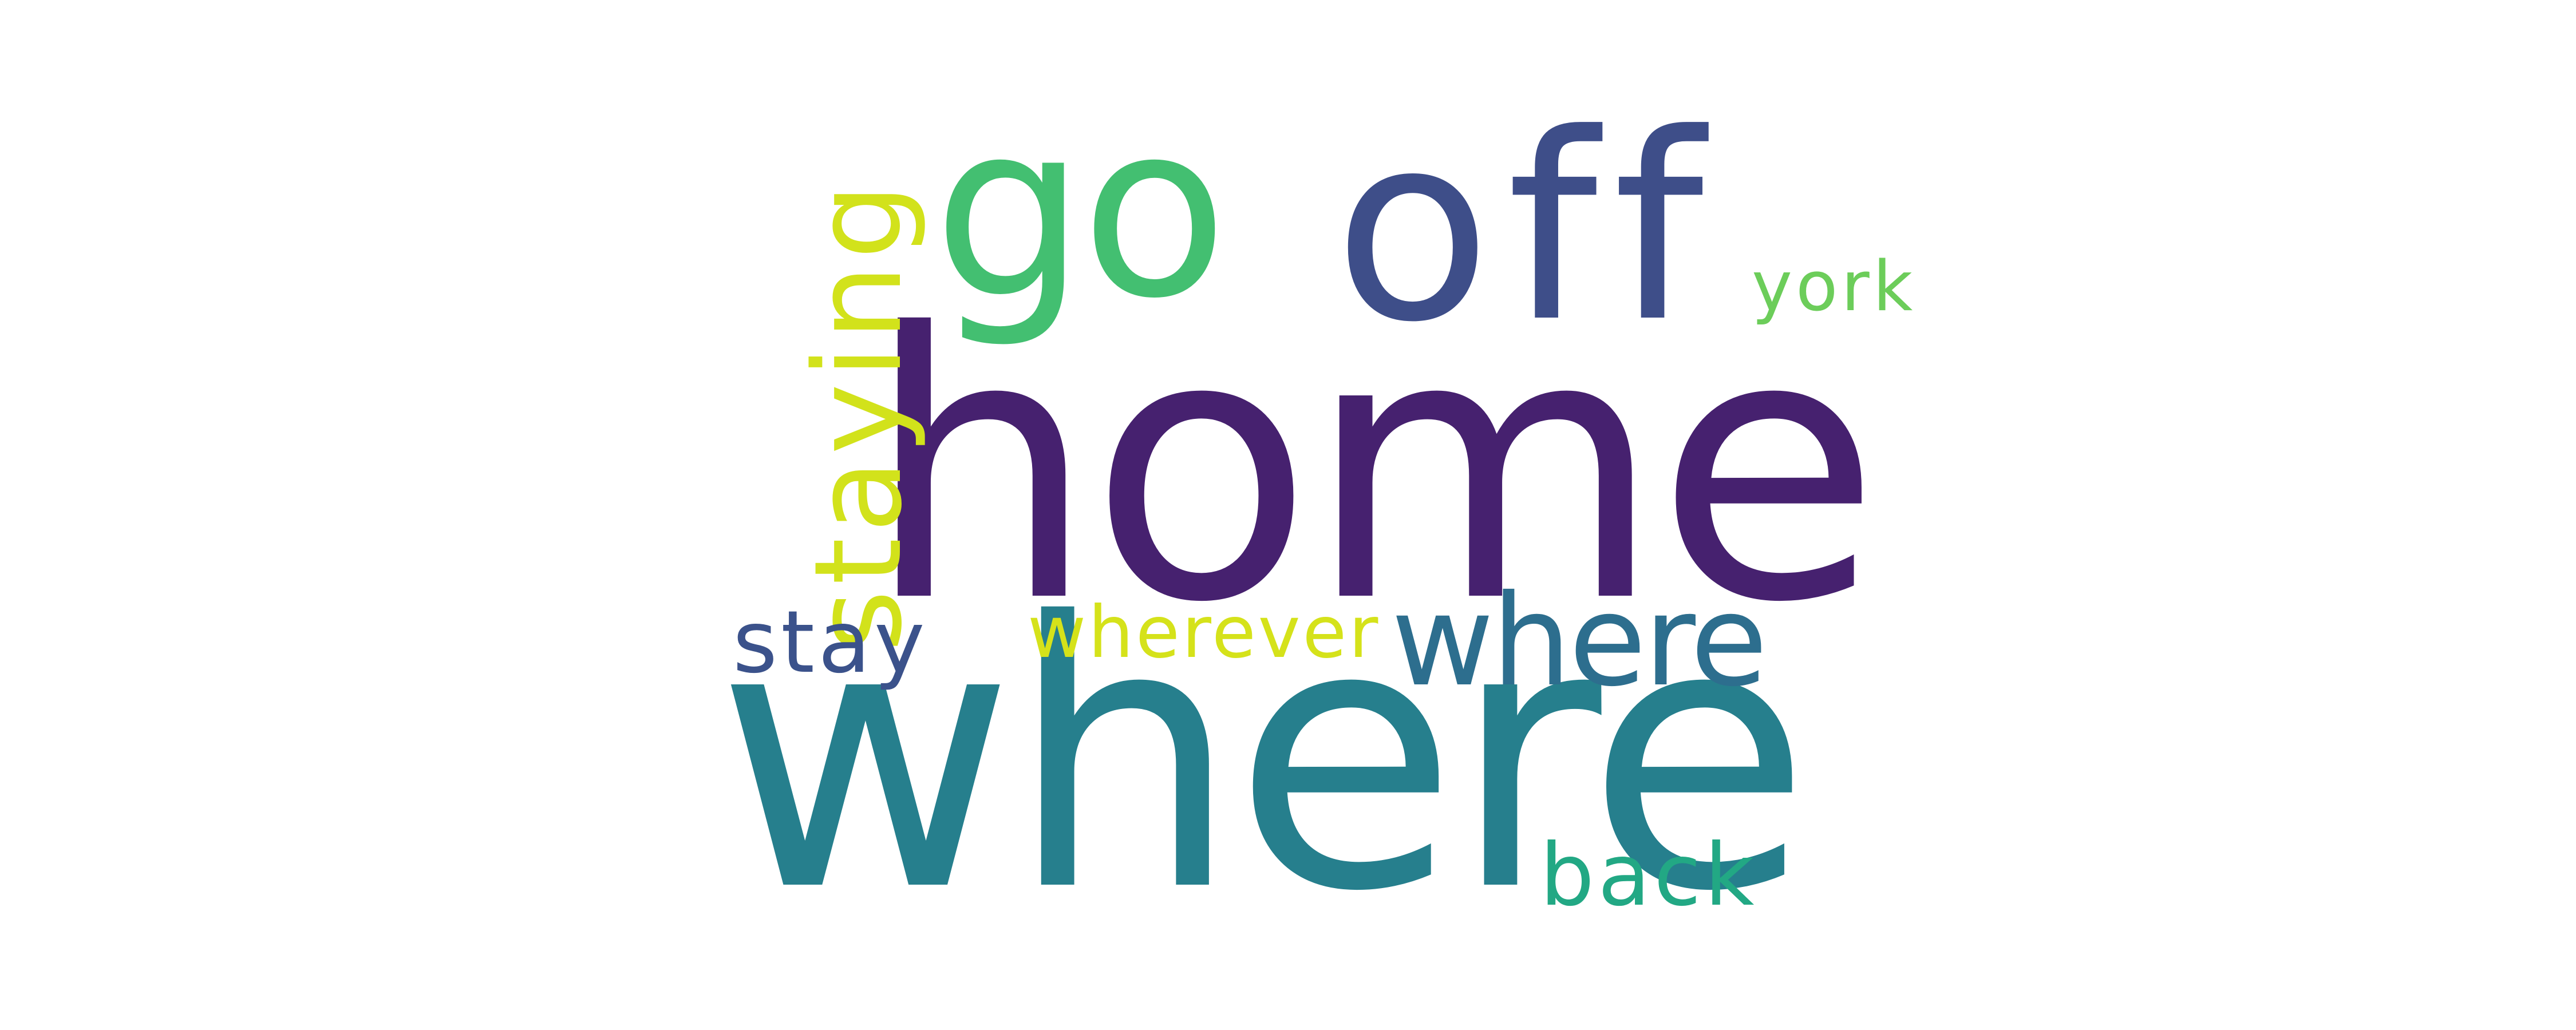 This screenshot has height=1030, width=2576. What do you see at coordinates (1649, 875) in the screenshot?
I see `word-back: back` at bounding box center [1649, 875].